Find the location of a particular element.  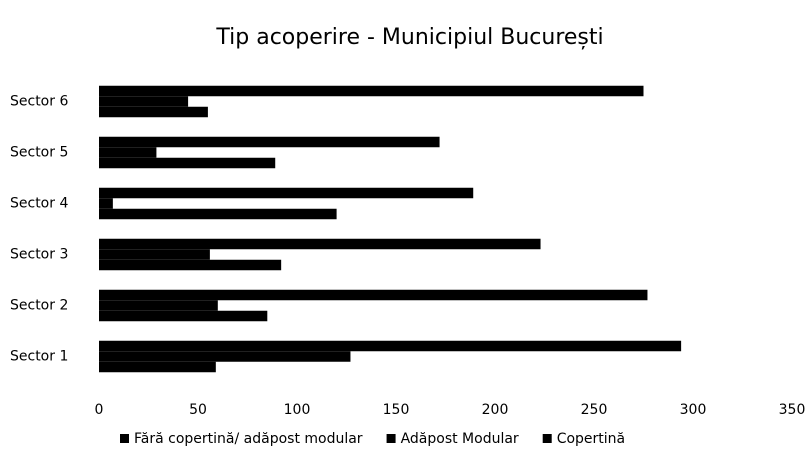

legend-label: Fără copertină/ adăpost modular is located at coordinates (248, 439).